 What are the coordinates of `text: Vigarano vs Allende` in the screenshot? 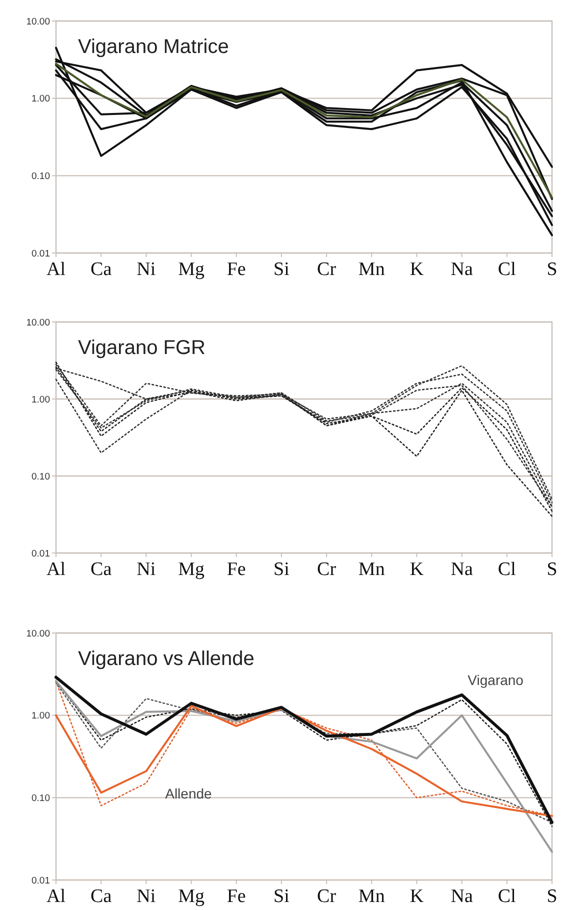 It's located at (166, 659).